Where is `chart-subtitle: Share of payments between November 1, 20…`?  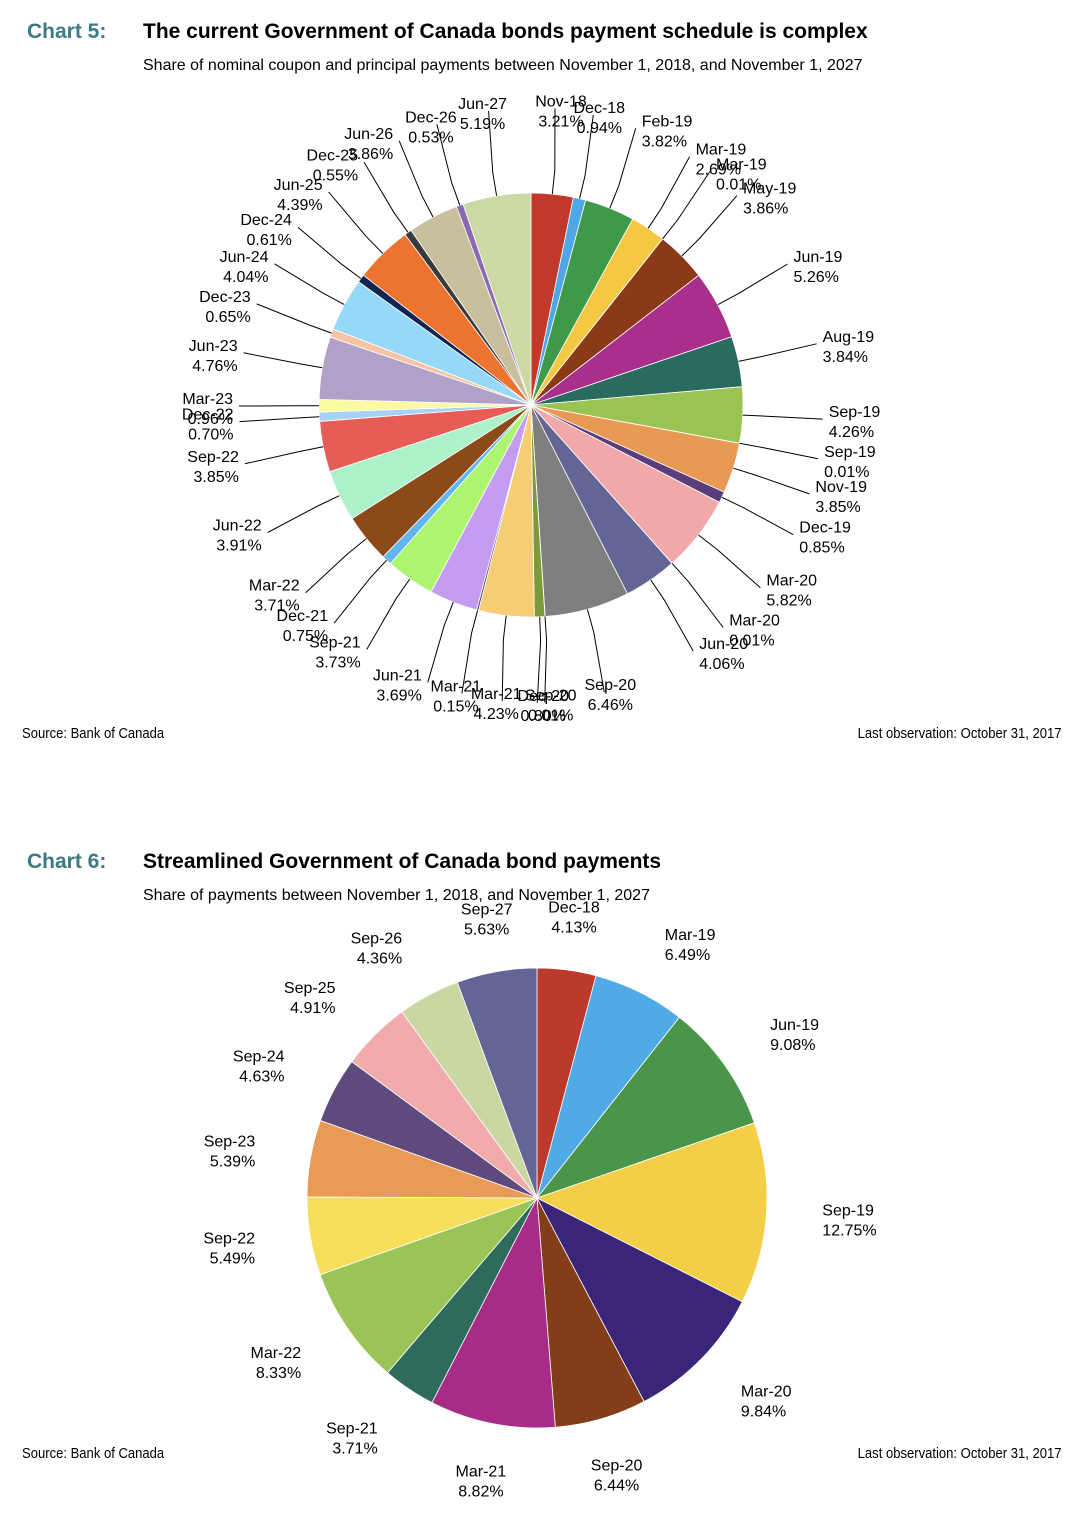 chart-subtitle: Share of payments between November 1, 20… is located at coordinates (396, 895).